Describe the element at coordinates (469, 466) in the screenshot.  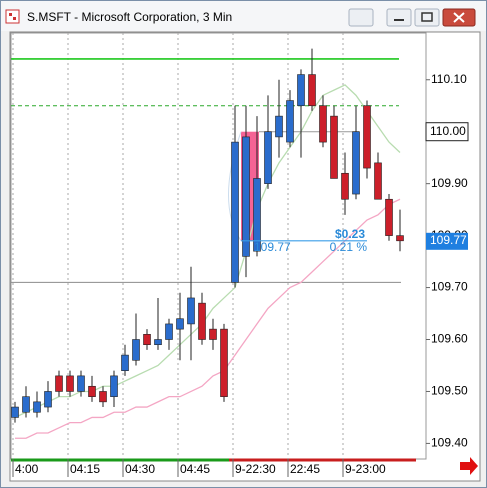
I see `scroll-arrow` at that location.